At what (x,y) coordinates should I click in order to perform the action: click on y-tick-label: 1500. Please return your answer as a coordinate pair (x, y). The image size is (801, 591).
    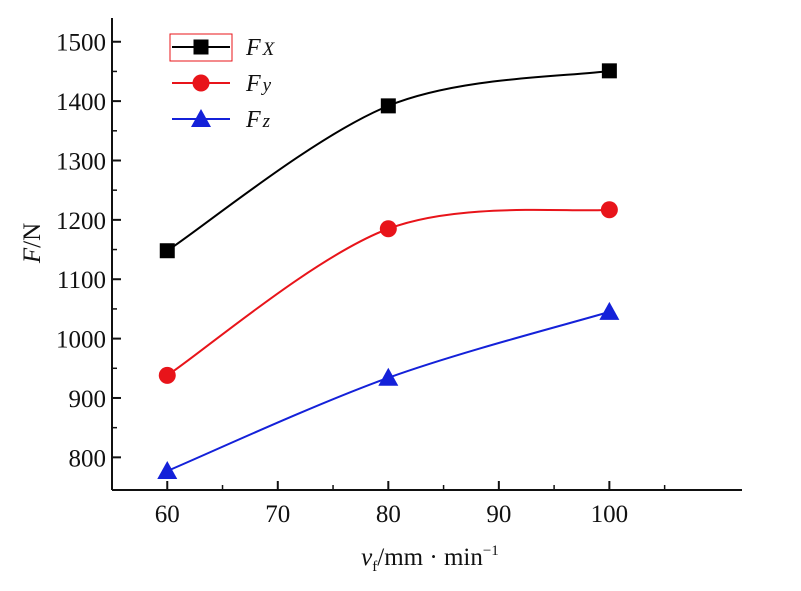
    Looking at the image, I should click on (81, 43).